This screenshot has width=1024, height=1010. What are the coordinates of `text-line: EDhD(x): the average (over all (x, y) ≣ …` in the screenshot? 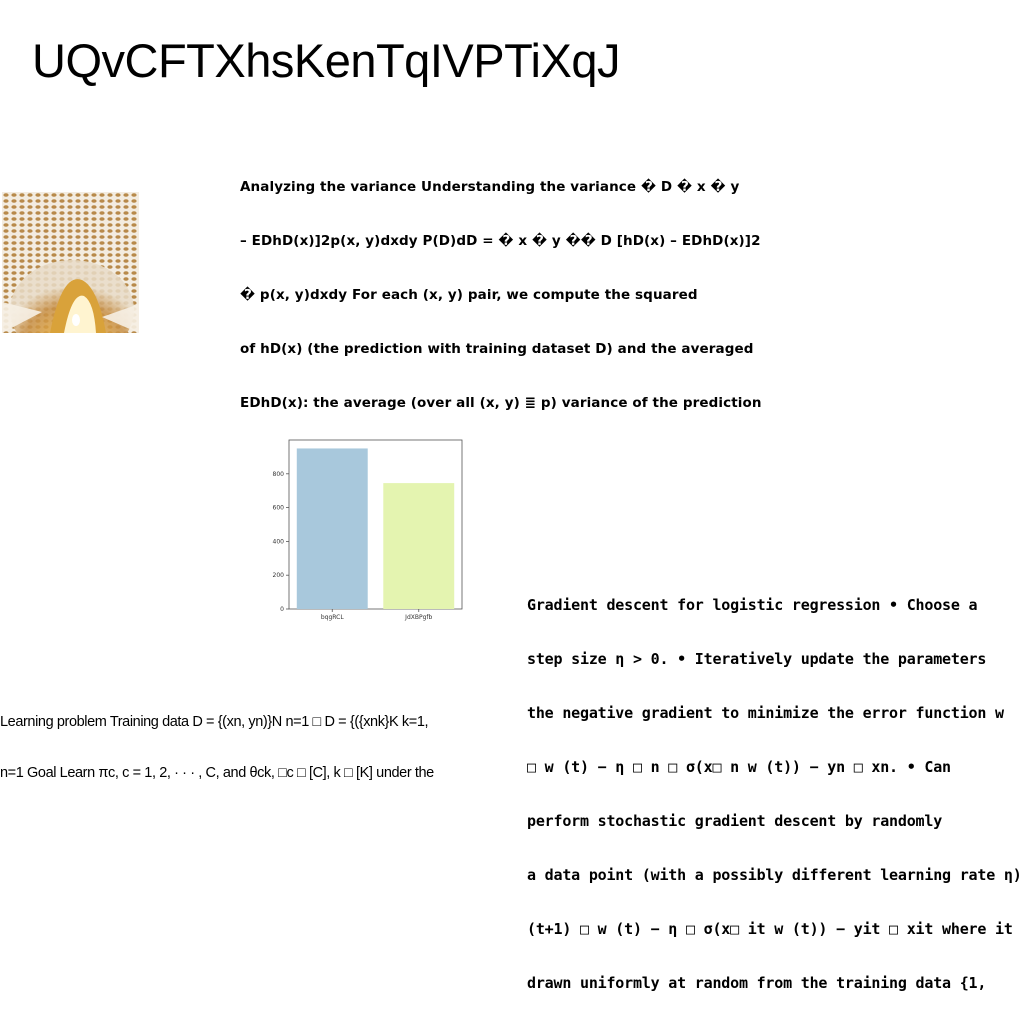 It's located at (501, 403).